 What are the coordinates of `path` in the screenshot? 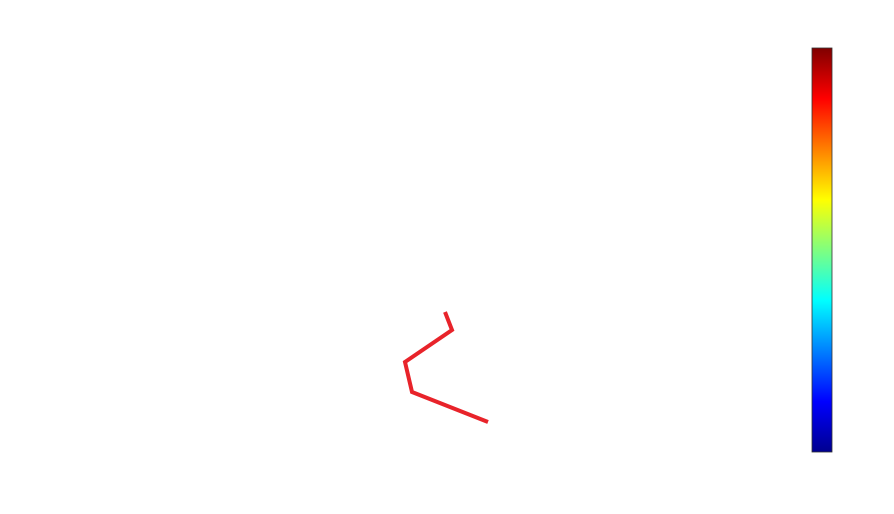 It's located at (445, 367).